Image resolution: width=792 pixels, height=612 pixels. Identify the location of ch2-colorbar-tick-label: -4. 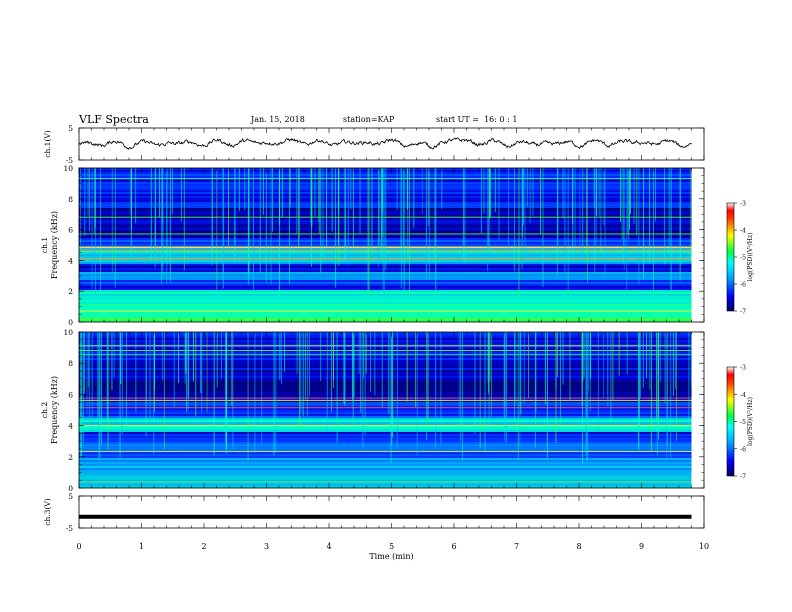
(743, 395).